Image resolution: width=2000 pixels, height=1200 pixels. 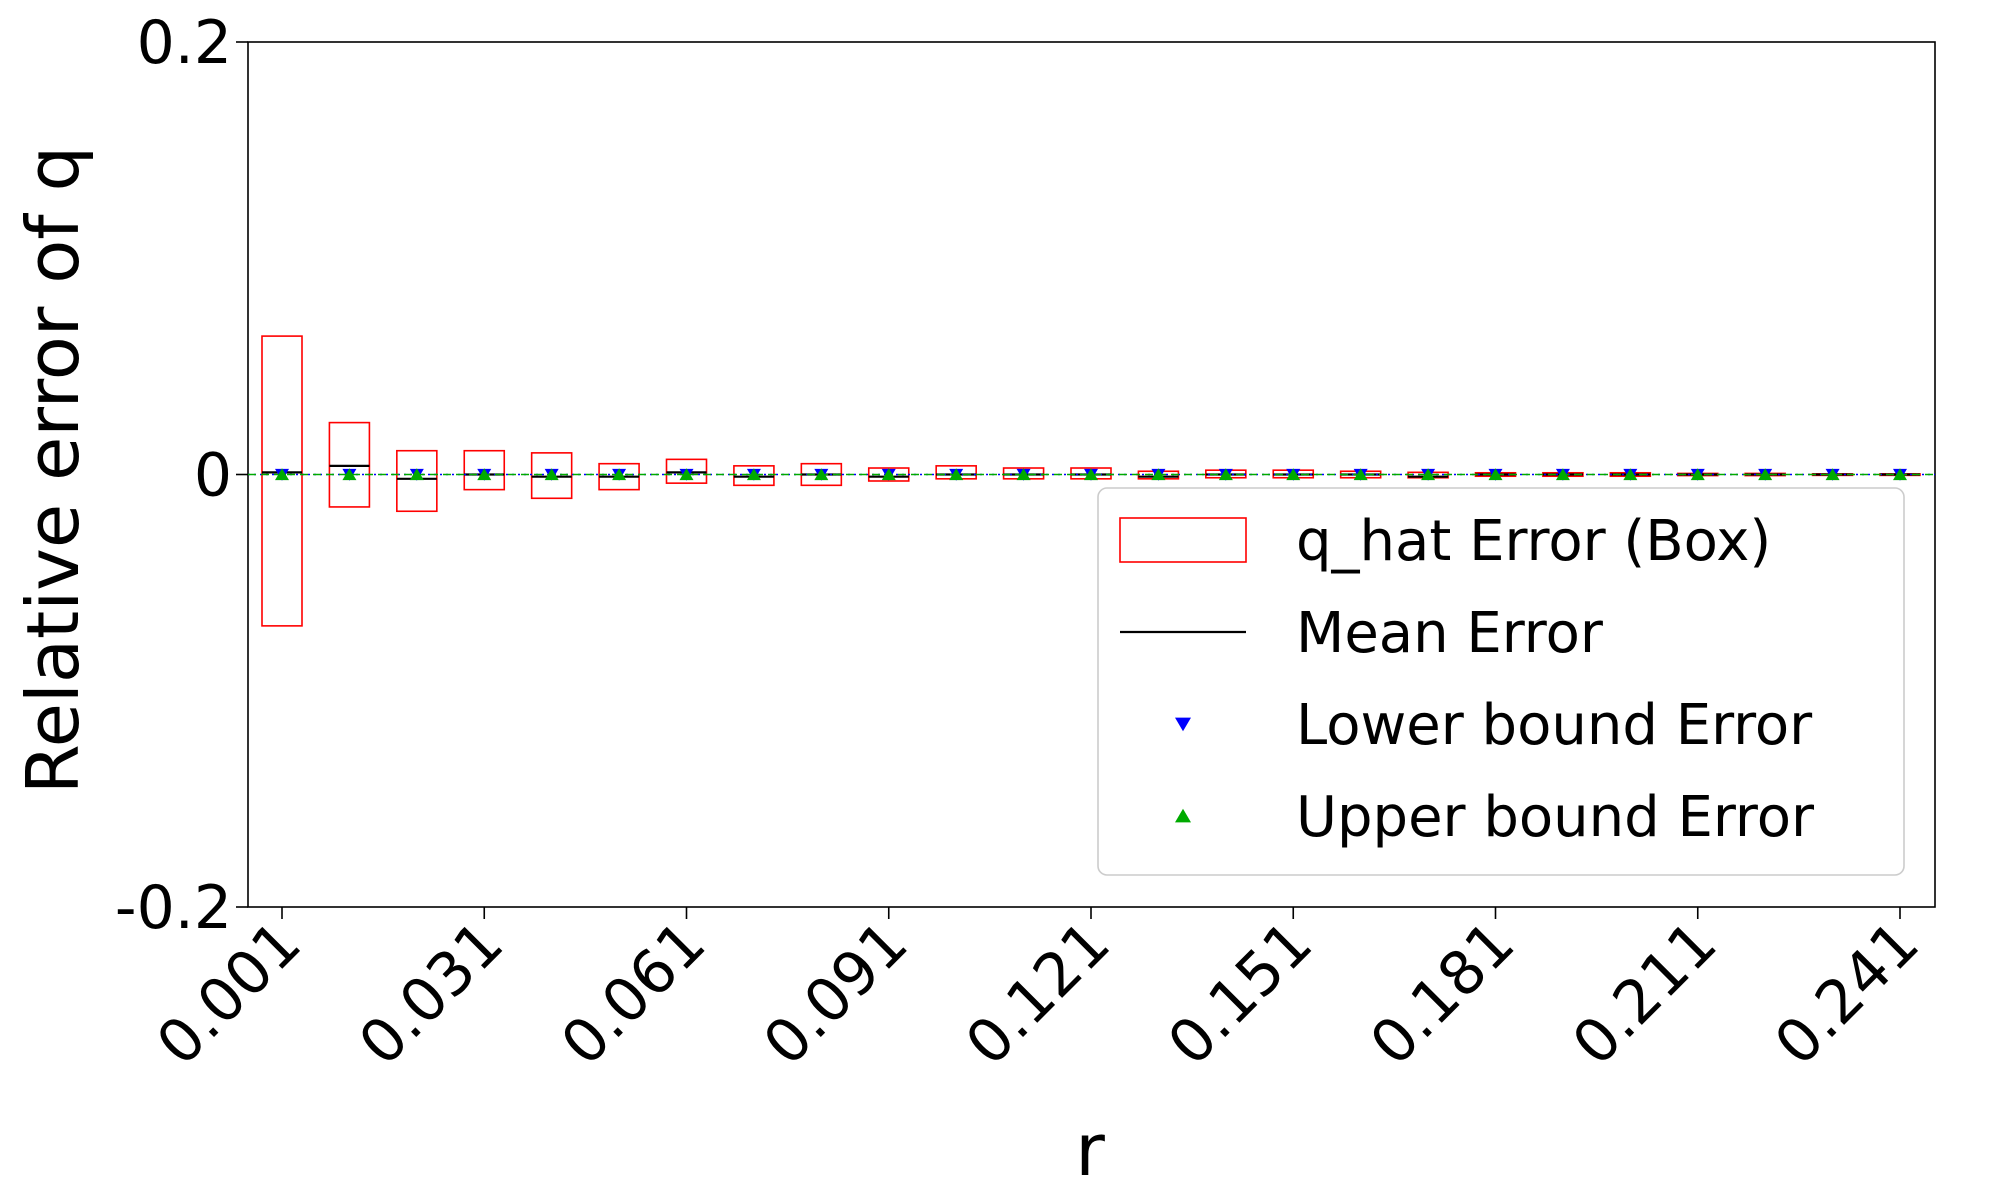 What do you see at coordinates (431, 993) in the screenshot?
I see `x-tick-label-1: 0.031` at bounding box center [431, 993].